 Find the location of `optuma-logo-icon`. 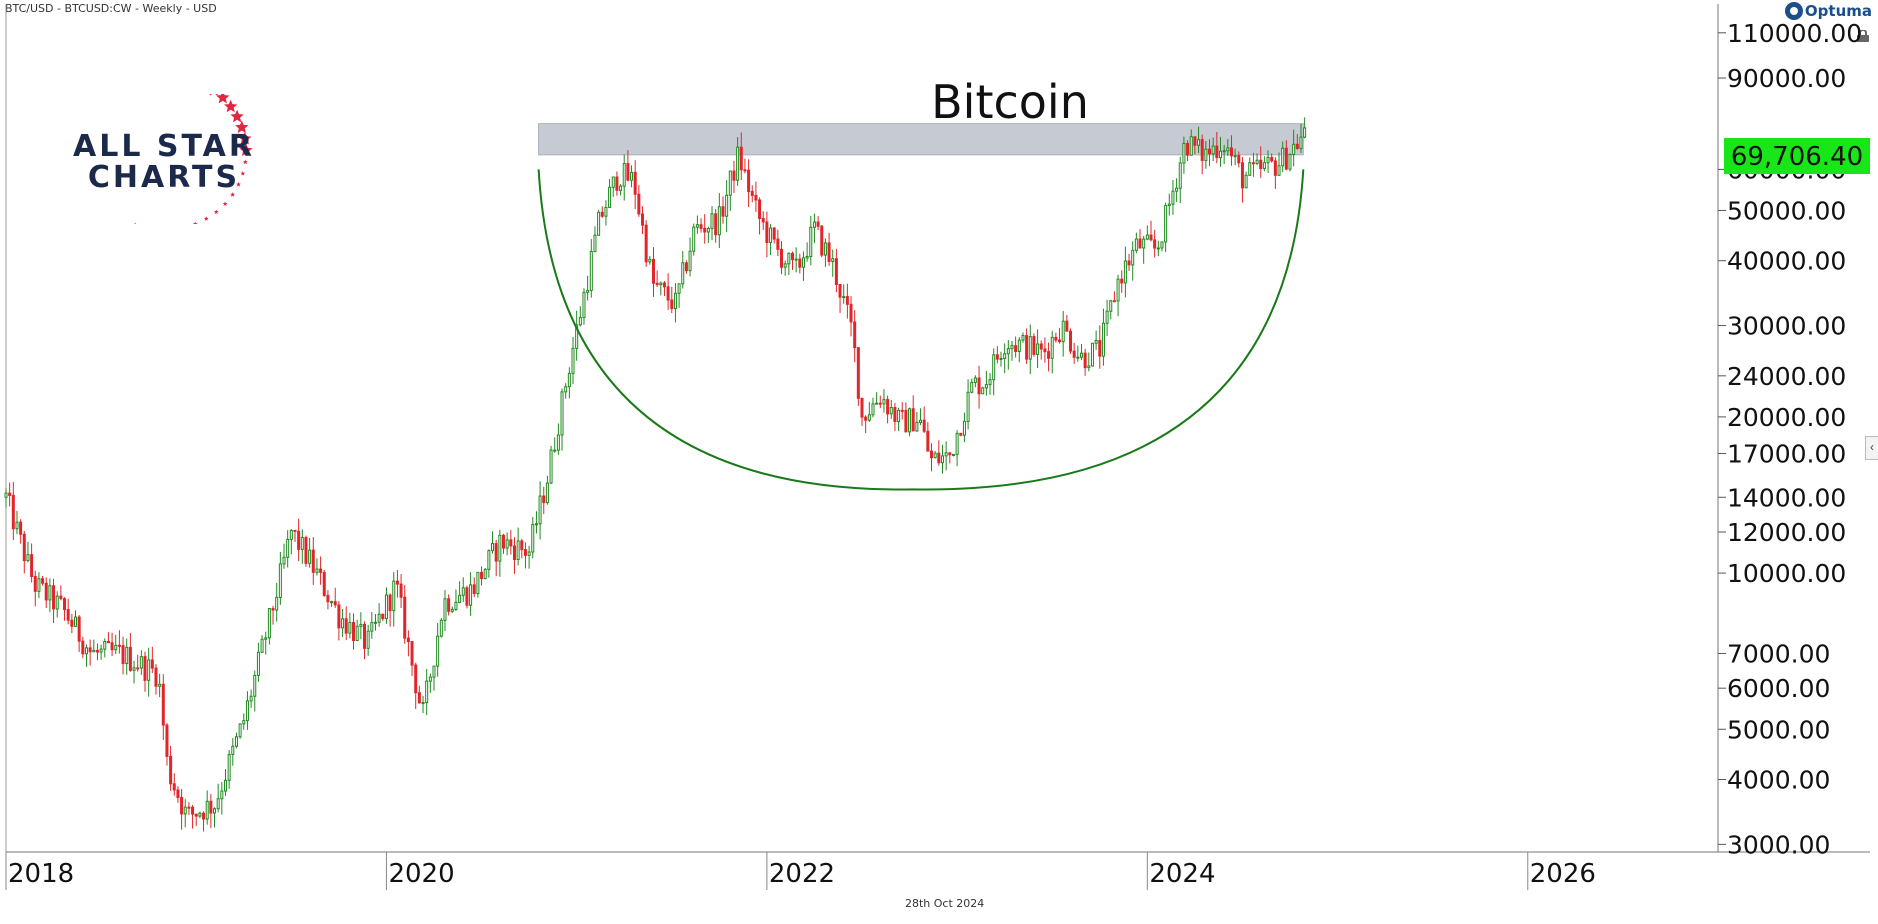

optuma-logo-icon is located at coordinates (1793, 11).